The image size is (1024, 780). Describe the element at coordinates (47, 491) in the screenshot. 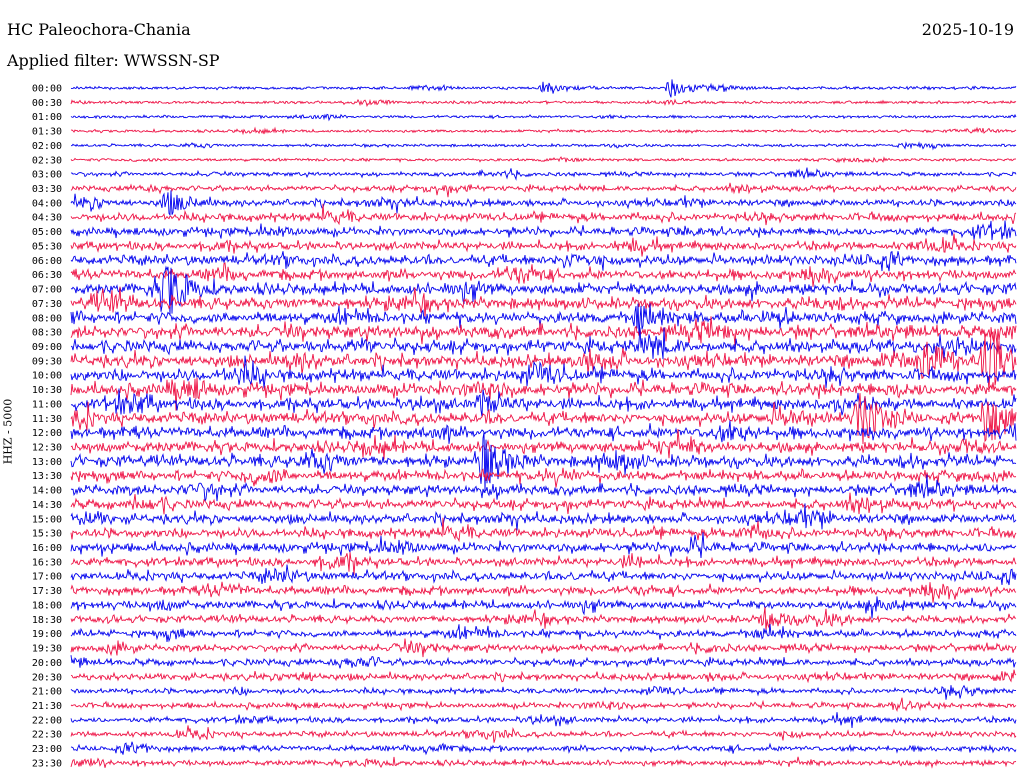

I see `time-tick-label: 14:00` at that location.